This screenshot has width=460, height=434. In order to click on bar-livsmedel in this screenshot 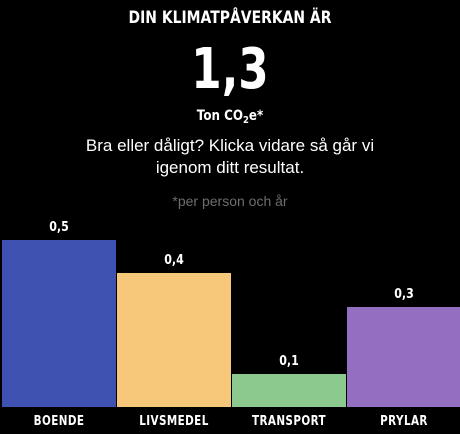, I will do `click(174, 340)`.